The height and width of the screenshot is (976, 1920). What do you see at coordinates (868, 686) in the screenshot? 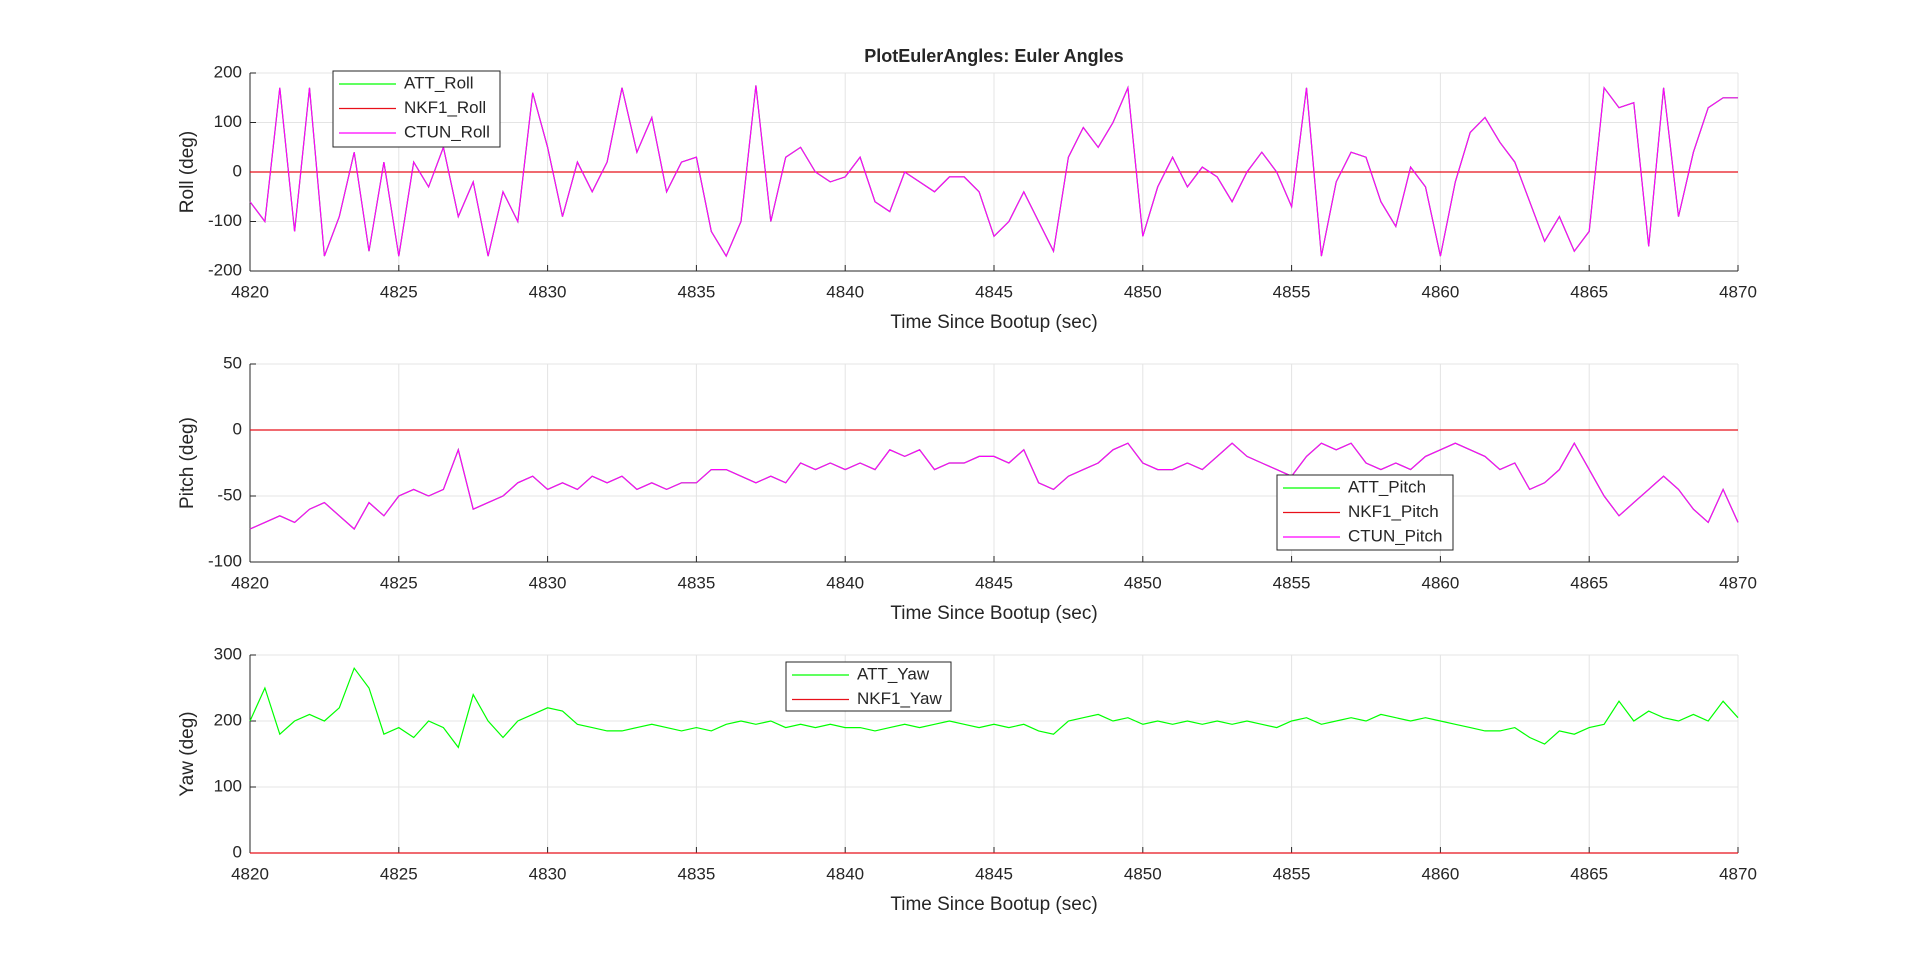
I see `legend-box` at bounding box center [868, 686].